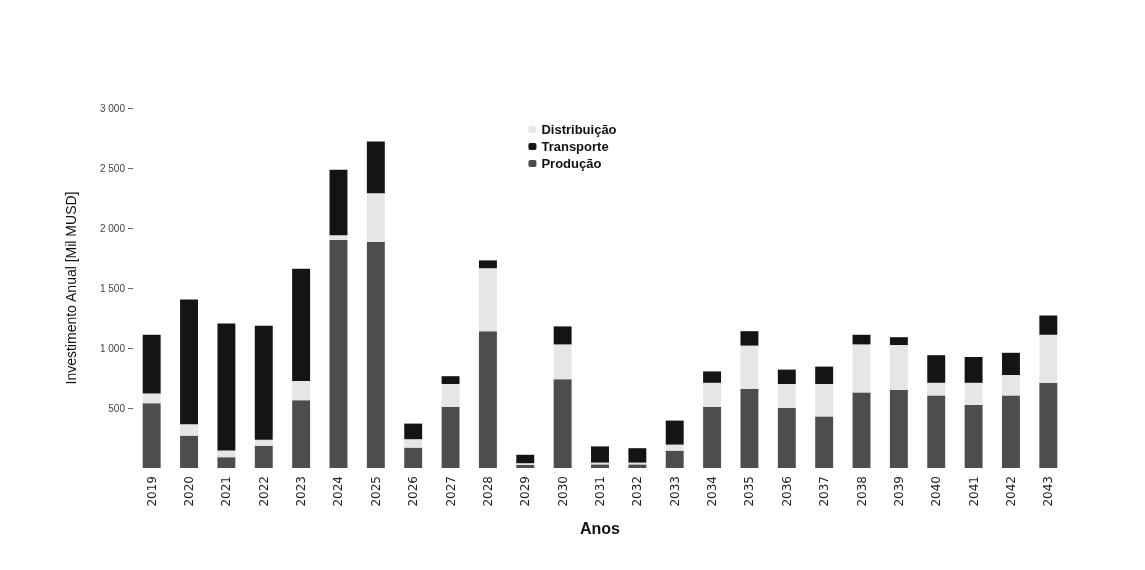  What do you see at coordinates (575, 146) in the screenshot?
I see `legend-label: Transporte` at bounding box center [575, 146].